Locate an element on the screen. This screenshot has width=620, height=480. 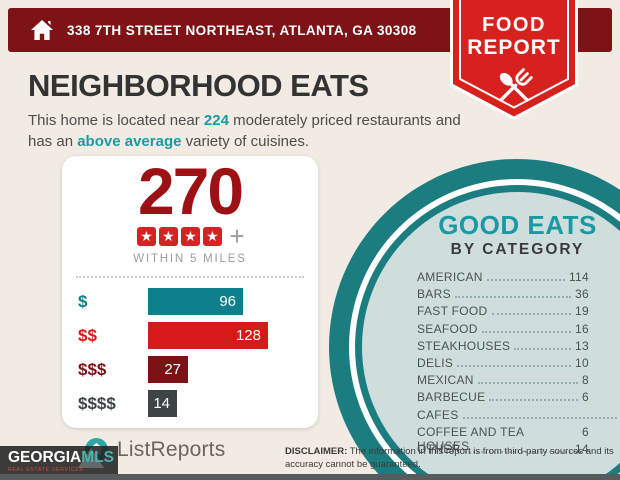
category-row: MEXICAN 8 is located at coordinates (503, 381).